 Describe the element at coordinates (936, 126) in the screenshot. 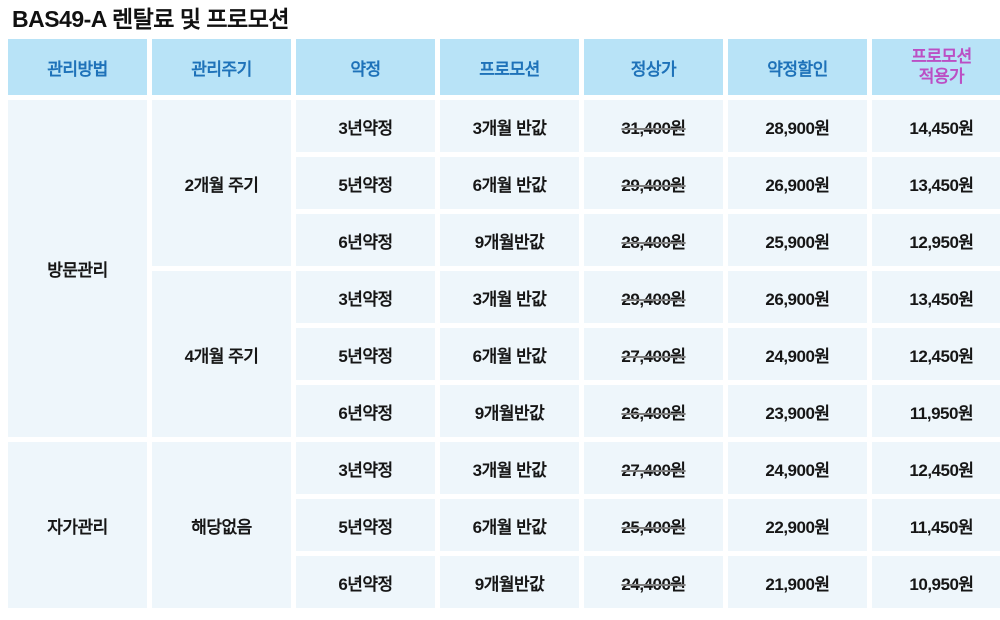

I see `cell-promo-applied-price: 14,450원` at that location.